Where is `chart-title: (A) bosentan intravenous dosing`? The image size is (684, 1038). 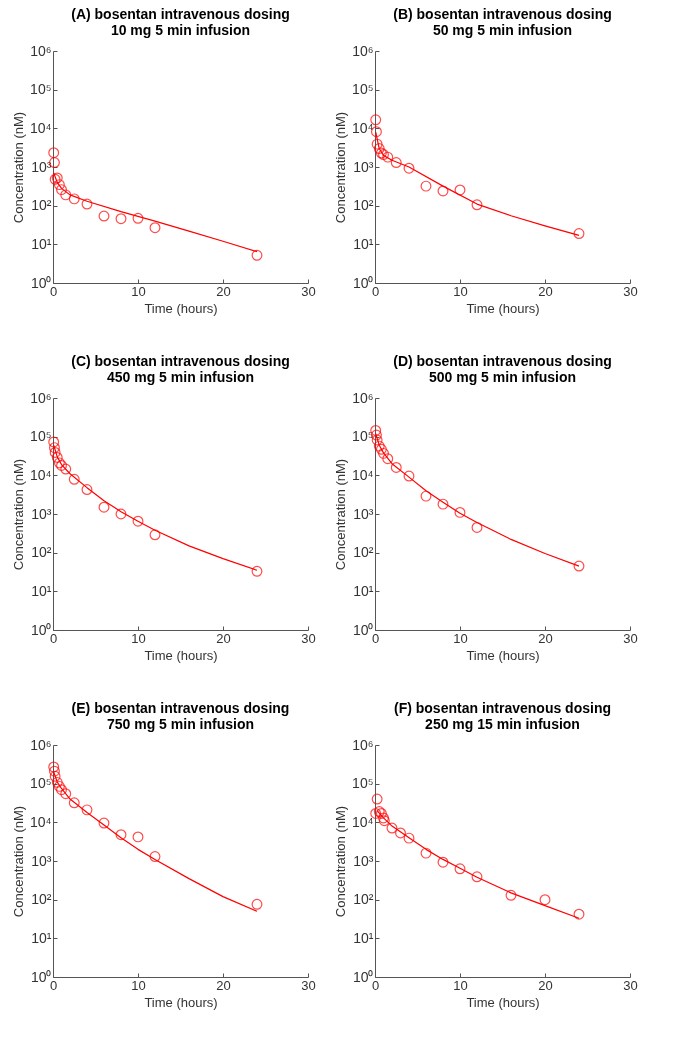
chart-title: (A) bosentan intravenous dosing is located at coordinates (180, 14).